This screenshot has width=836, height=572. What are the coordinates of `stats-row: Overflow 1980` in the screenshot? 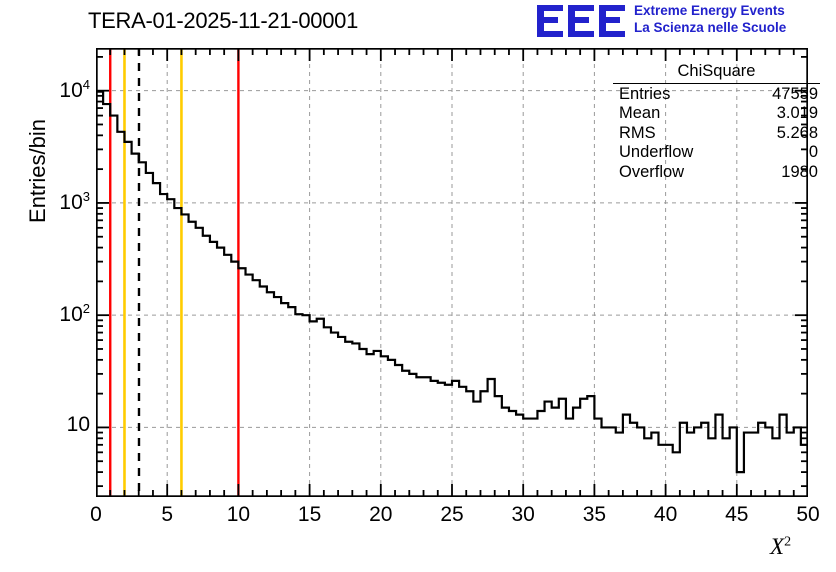 It's located at (716, 173).